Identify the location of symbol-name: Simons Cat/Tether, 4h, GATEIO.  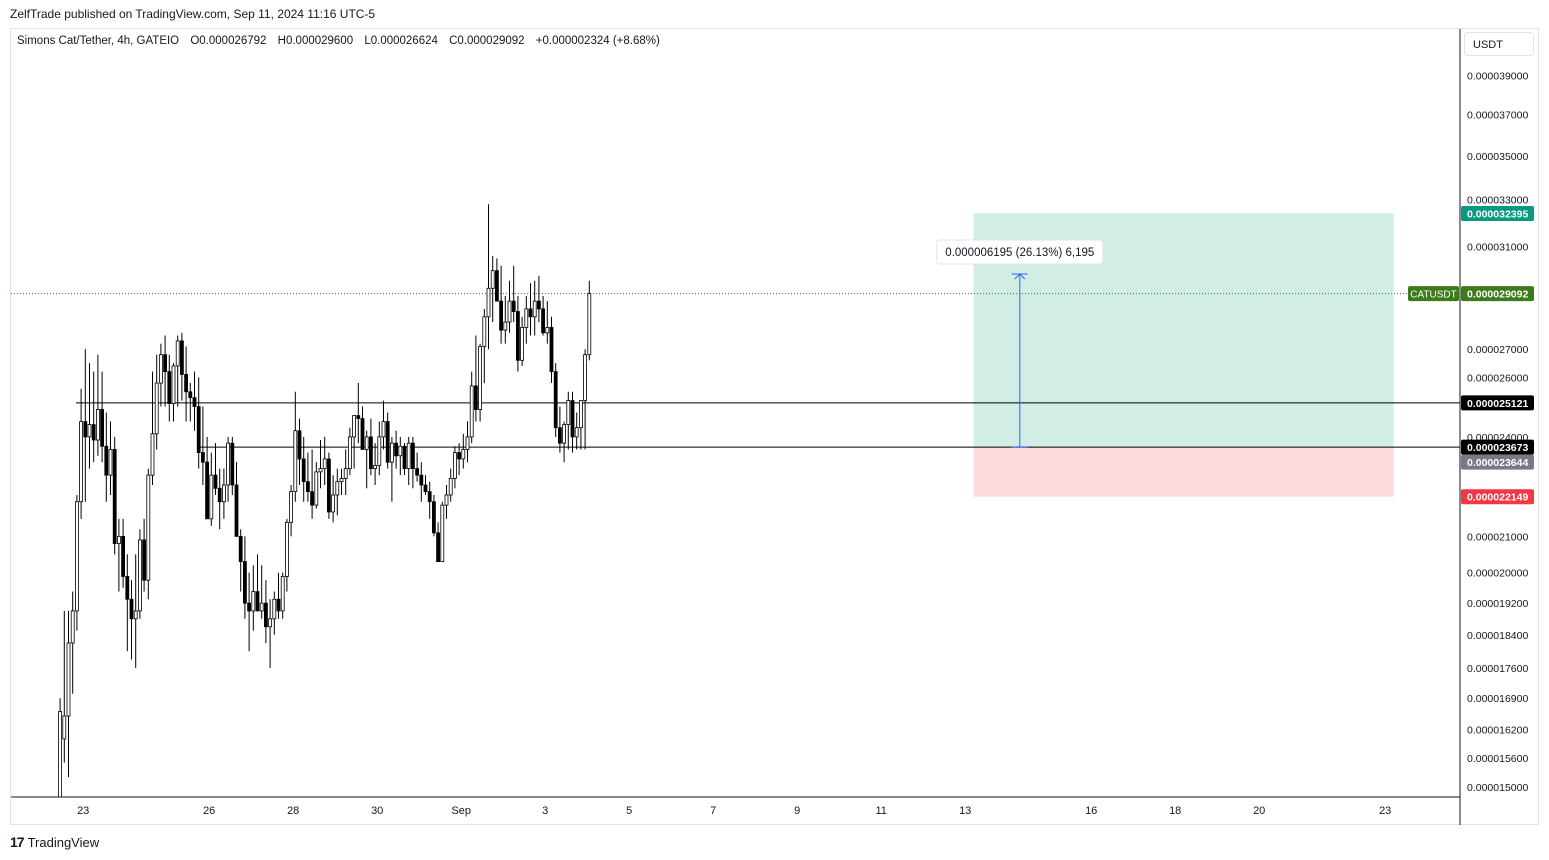
(98, 41).